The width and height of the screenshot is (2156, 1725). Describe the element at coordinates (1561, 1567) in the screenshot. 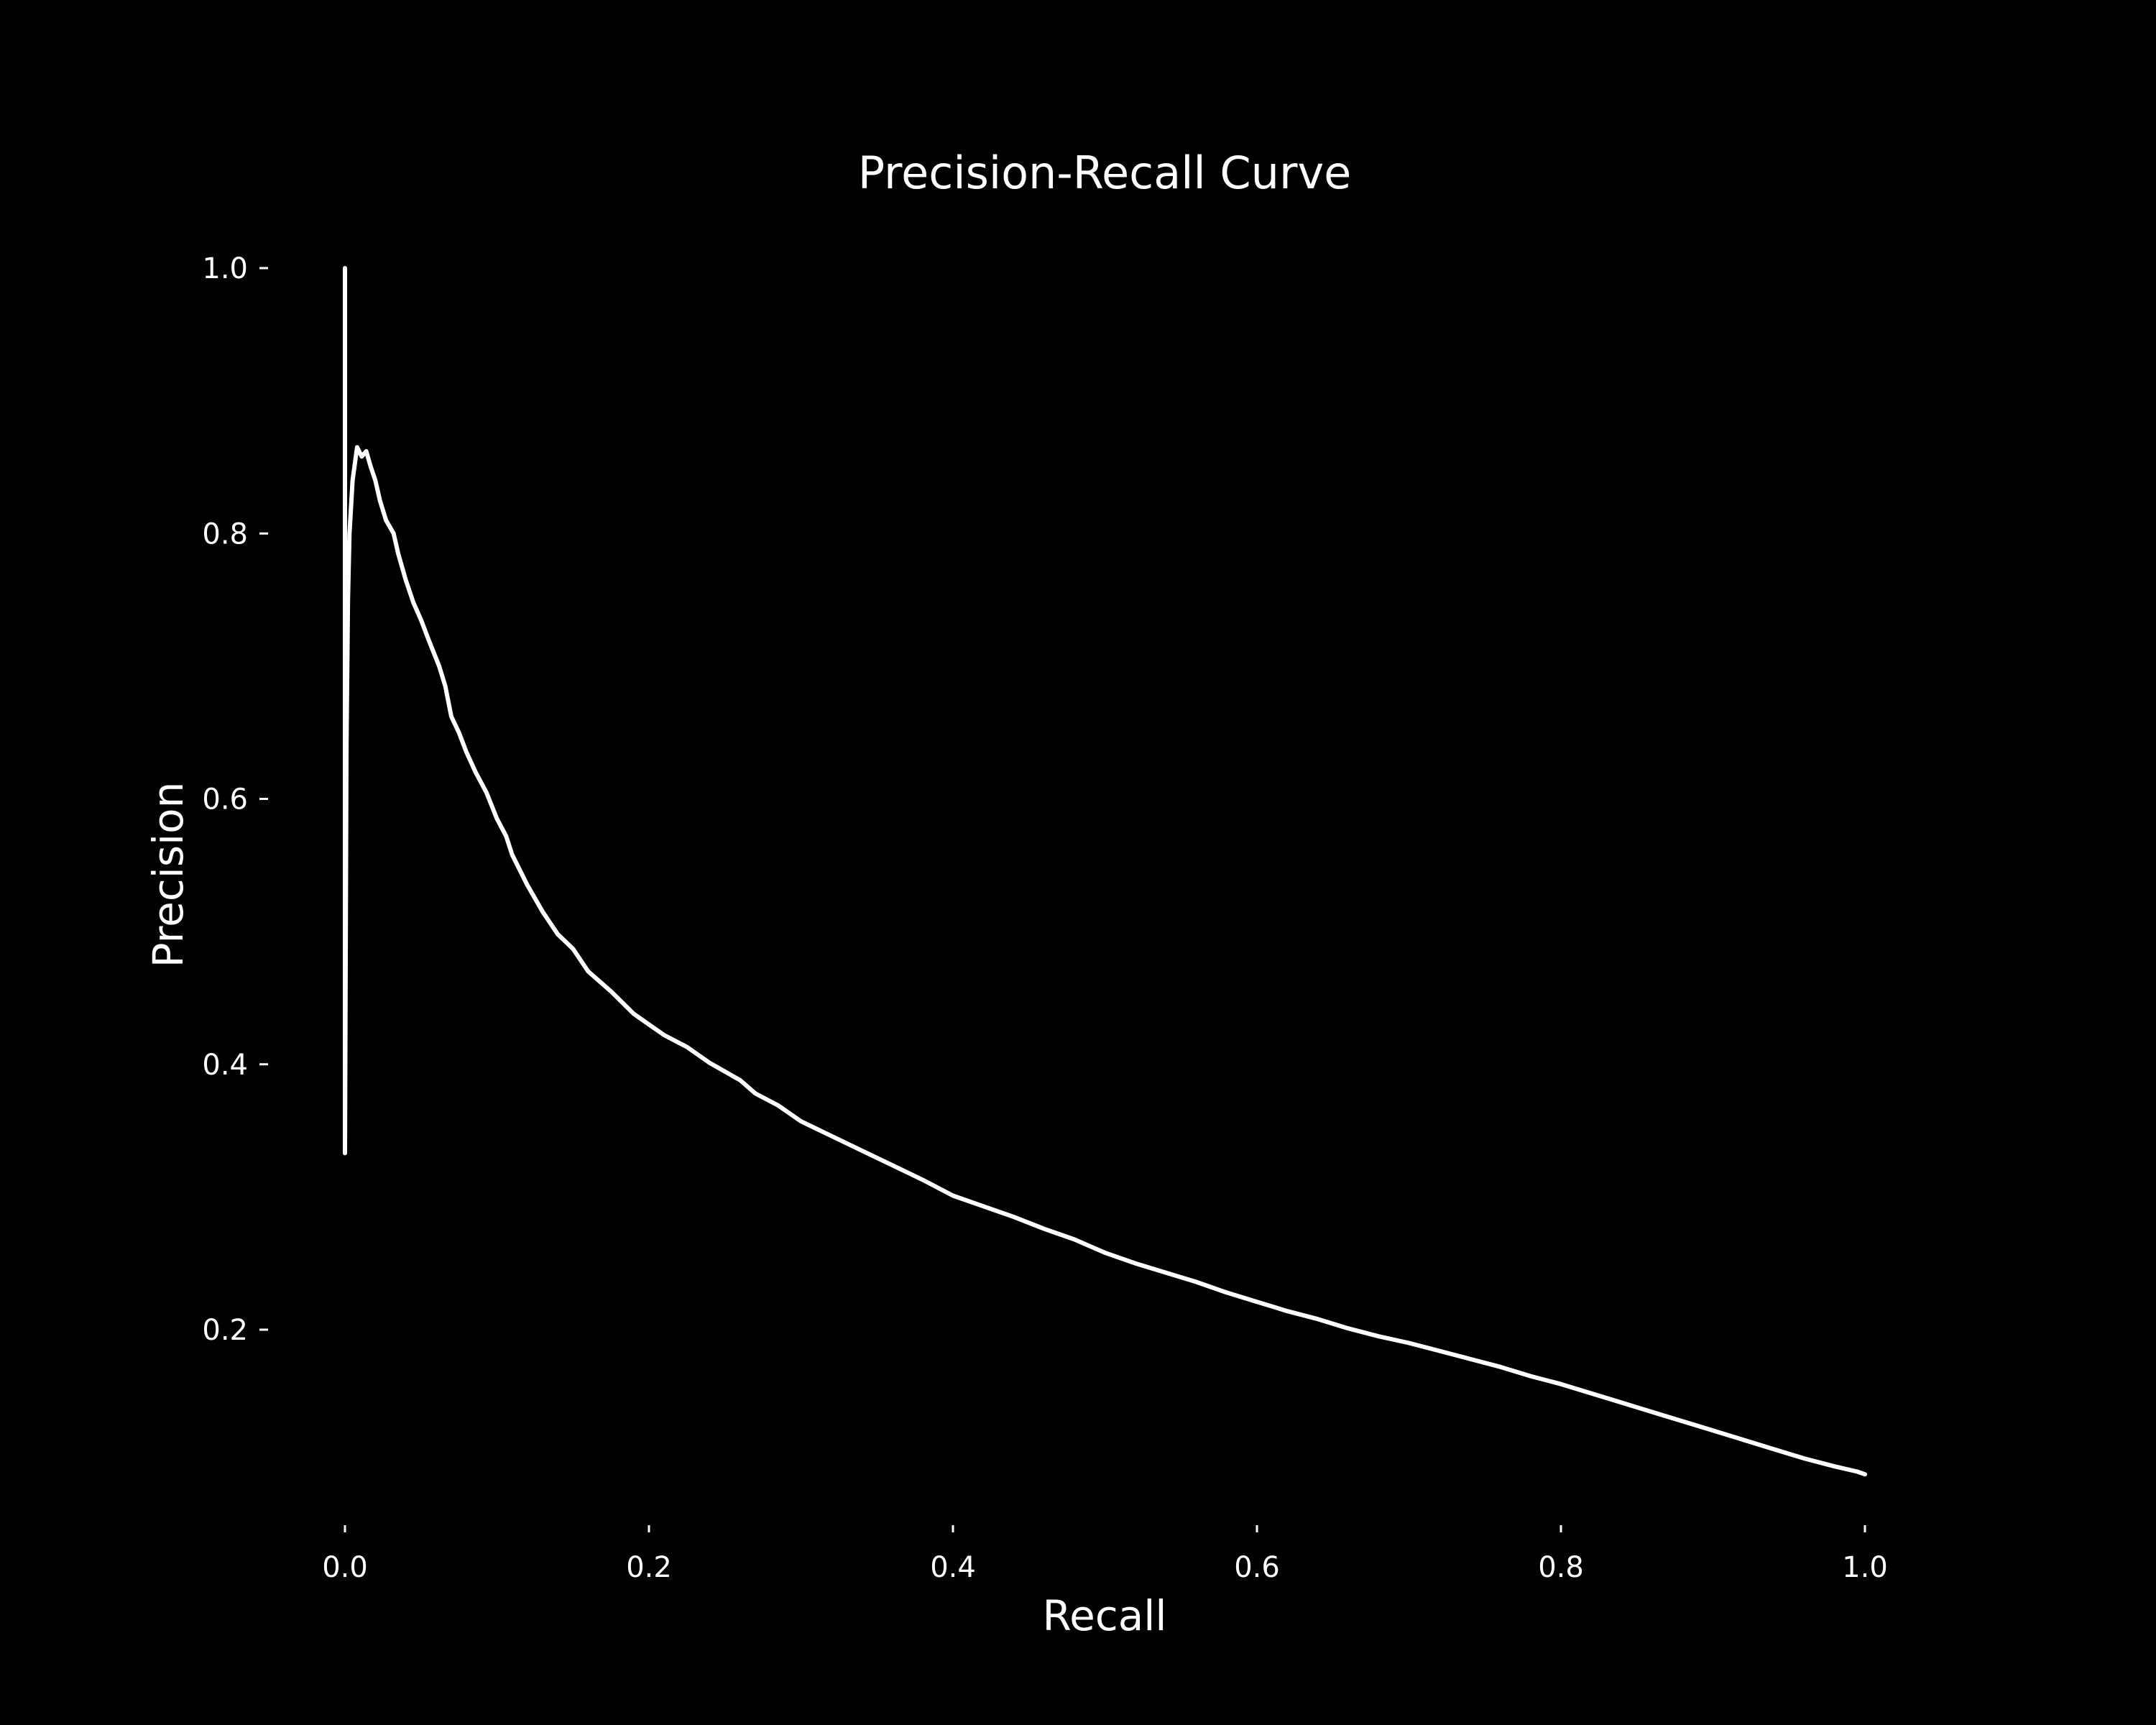

I see `x-tick-label: 0.8` at that location.